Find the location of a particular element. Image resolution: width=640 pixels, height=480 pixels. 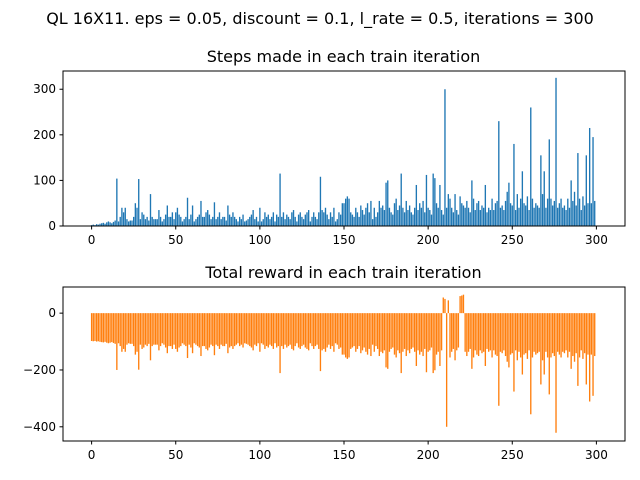

steps-x-tick-label: 0 is located at coordinates (92, 240).